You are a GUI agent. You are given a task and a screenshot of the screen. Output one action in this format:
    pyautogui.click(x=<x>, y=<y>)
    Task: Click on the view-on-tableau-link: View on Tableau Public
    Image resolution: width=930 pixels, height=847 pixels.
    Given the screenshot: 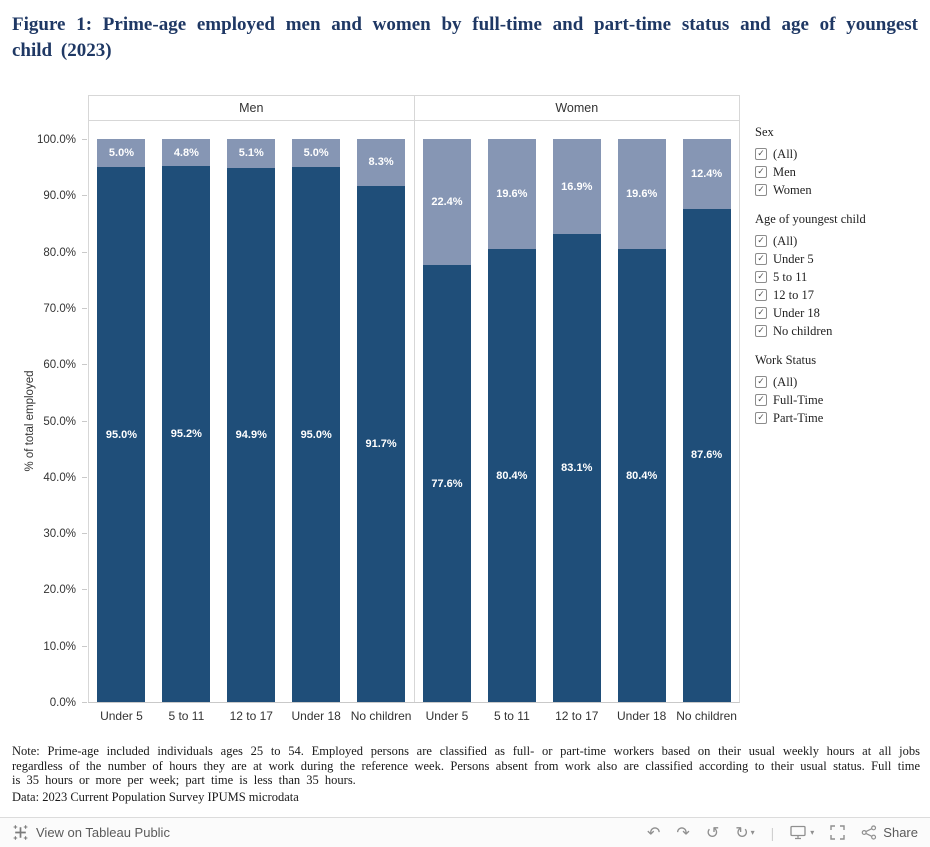 What is the action you would take?
    pyautogui.click(x=91, y=832)
    